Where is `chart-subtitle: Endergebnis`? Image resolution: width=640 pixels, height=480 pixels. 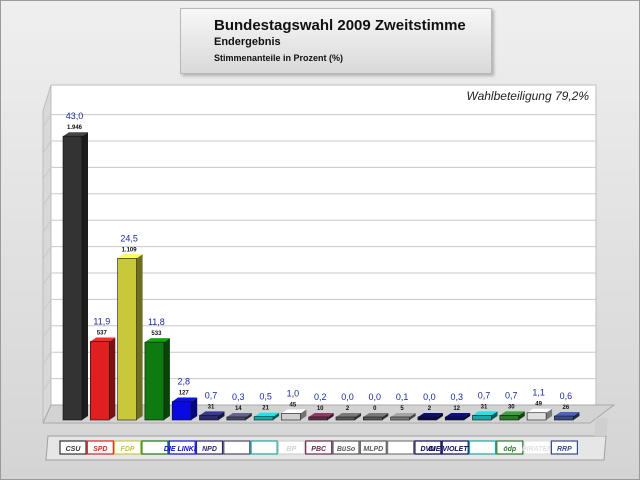
chart-subtitle: Endergebnis is located at coordinates (247, 42).